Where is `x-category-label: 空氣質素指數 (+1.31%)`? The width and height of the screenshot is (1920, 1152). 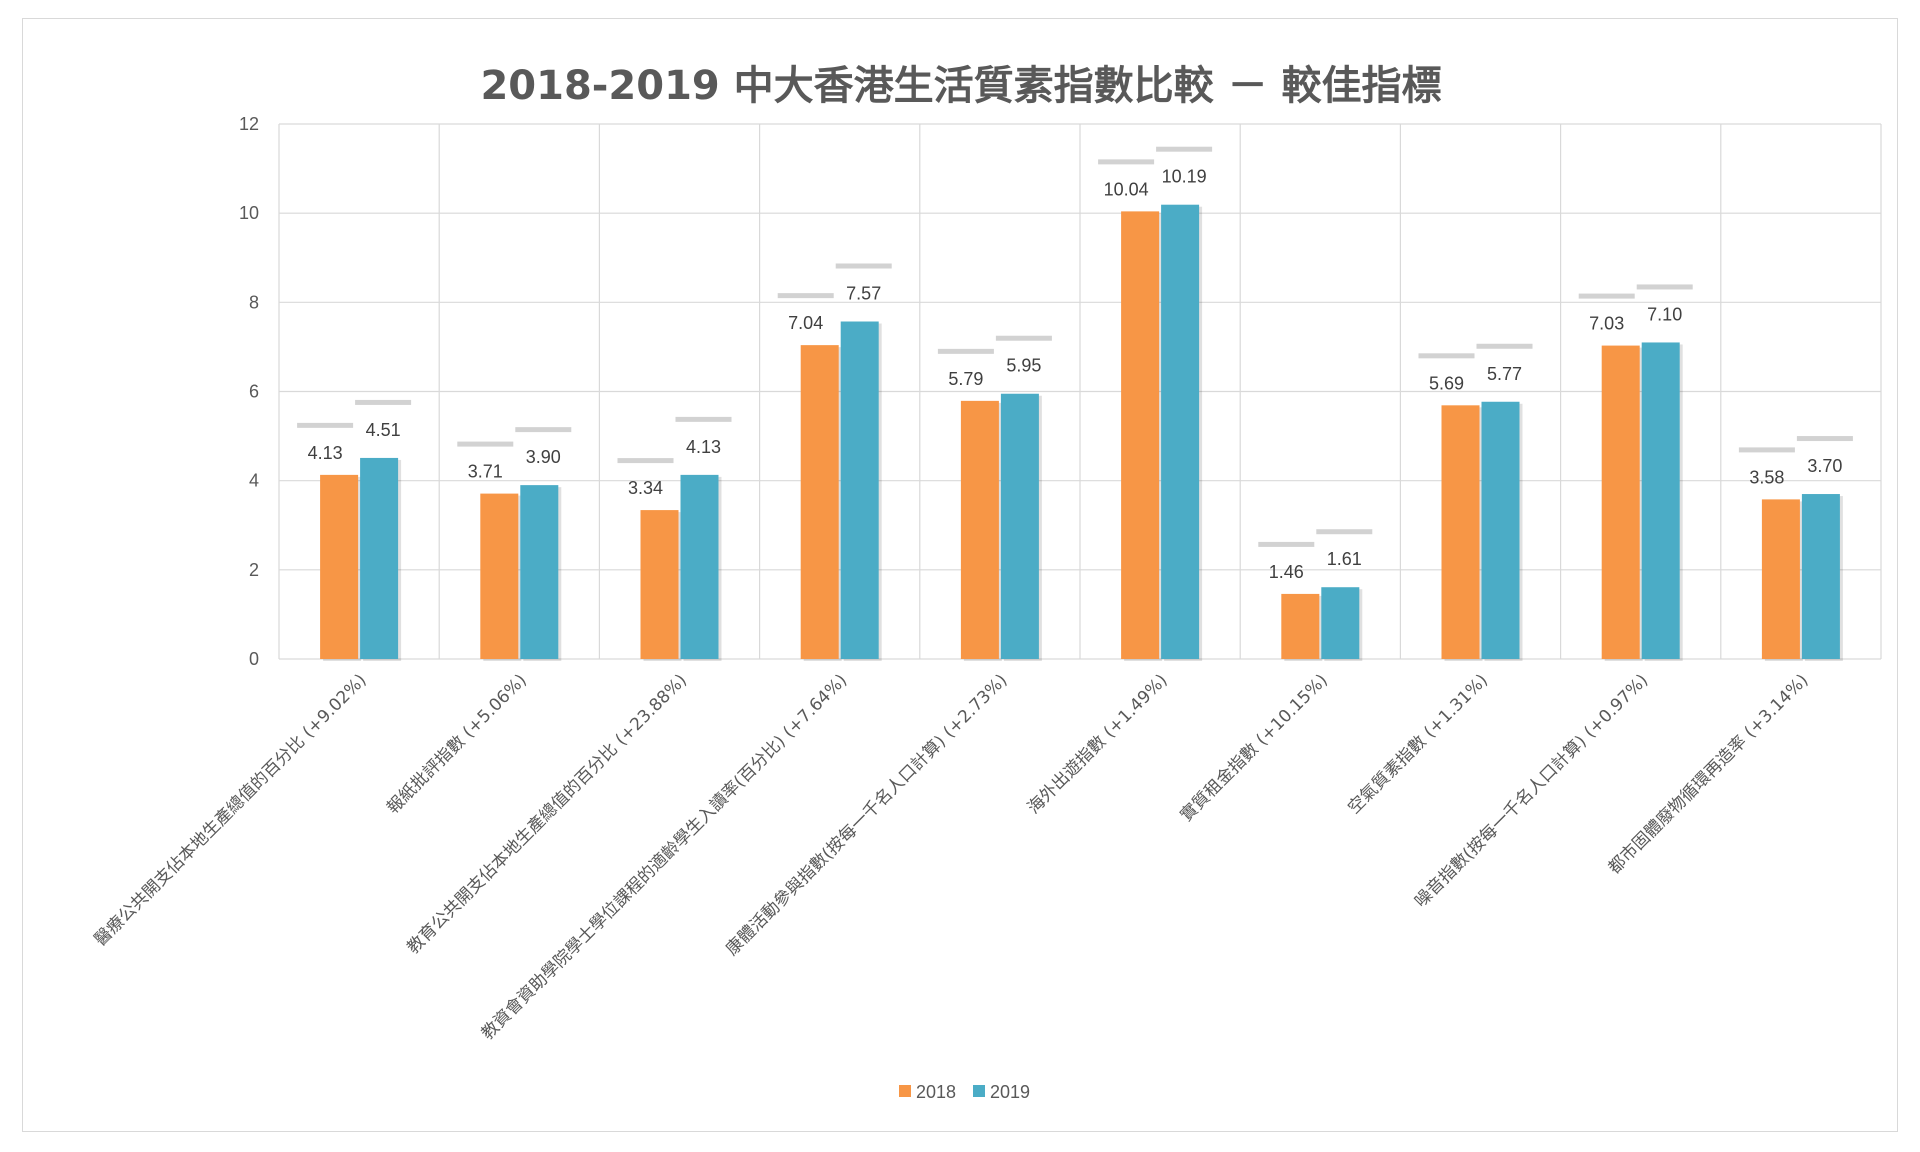
x-category-label: 空氣質素指數 (+1.31%) is located at coordinates (1418, 744).